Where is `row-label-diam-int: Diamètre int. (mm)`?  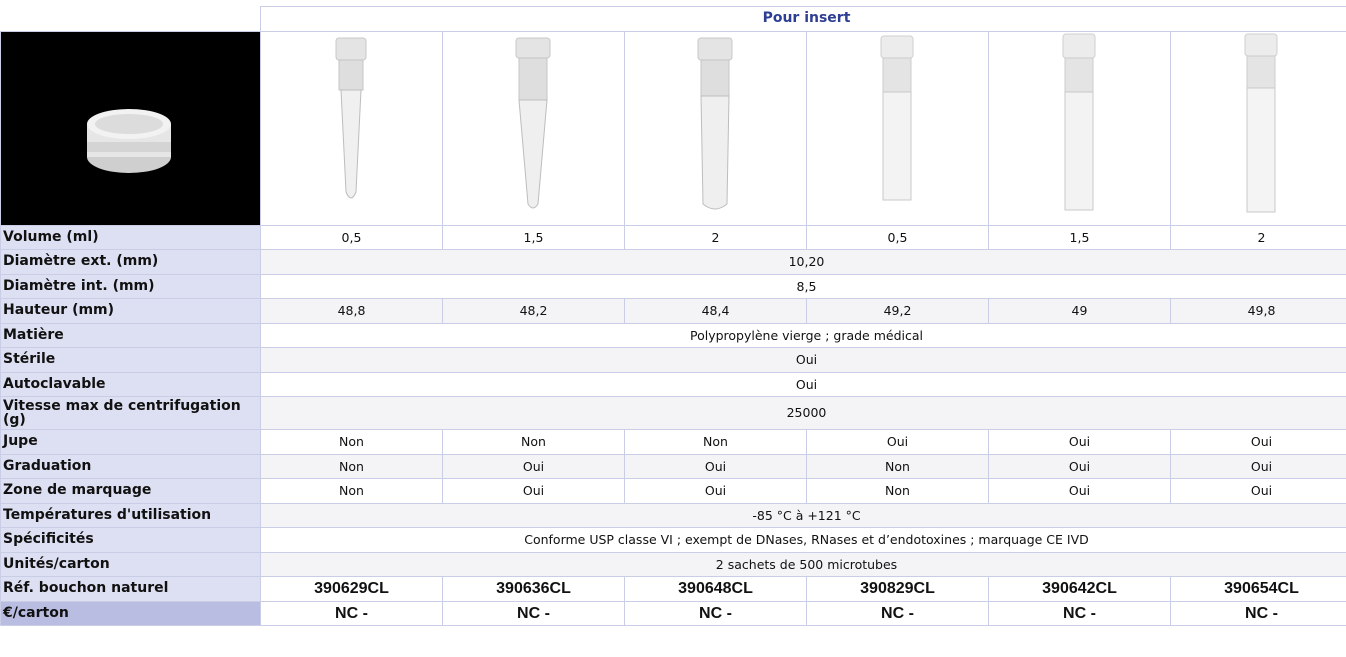 row-label-diam-int: Diamètre int. (mm) is located at coordinates (130, 286).